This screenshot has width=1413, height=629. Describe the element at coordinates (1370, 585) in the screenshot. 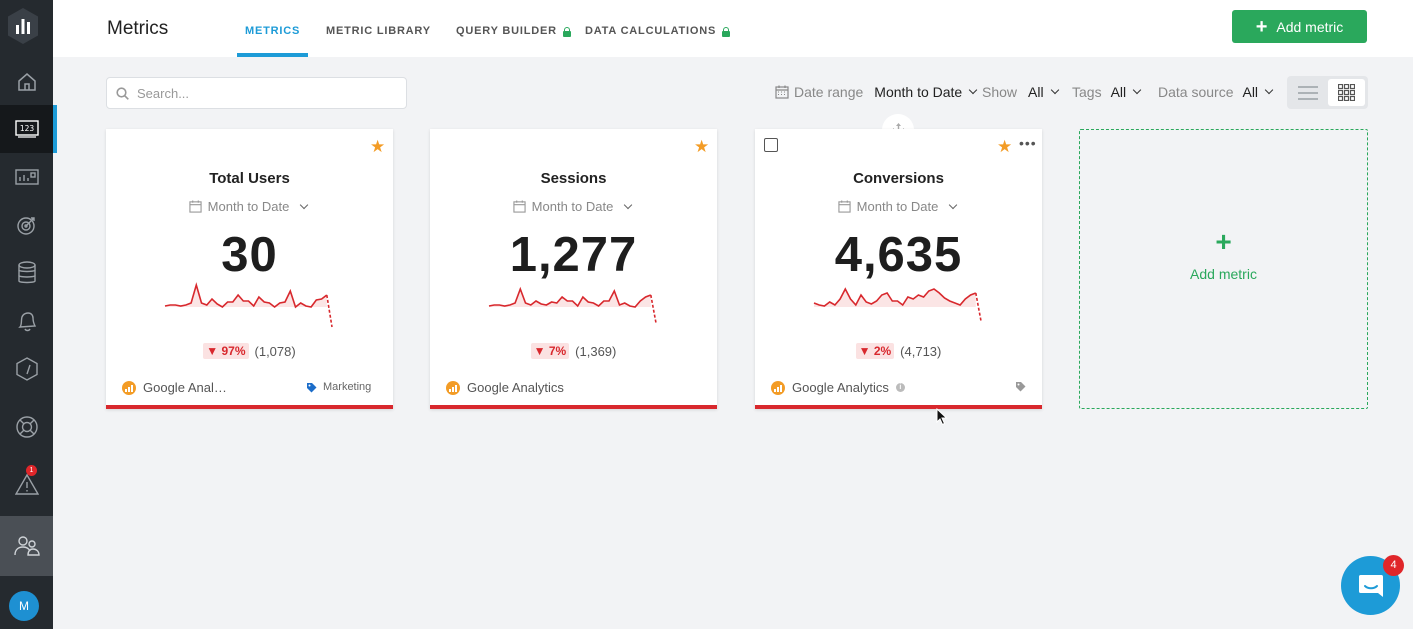

I see `chat-icon` at that location.